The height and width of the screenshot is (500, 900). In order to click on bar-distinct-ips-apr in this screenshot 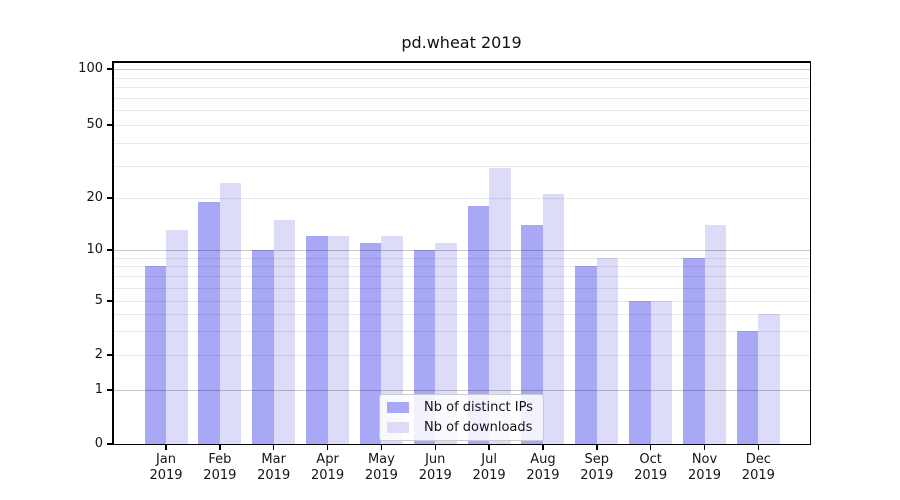, I will do `click(317, 340)`.